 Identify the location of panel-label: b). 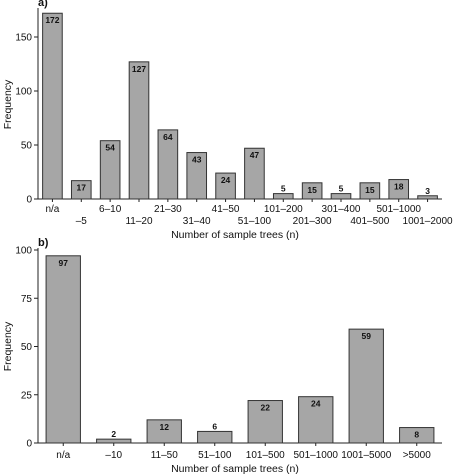
(43, 243).